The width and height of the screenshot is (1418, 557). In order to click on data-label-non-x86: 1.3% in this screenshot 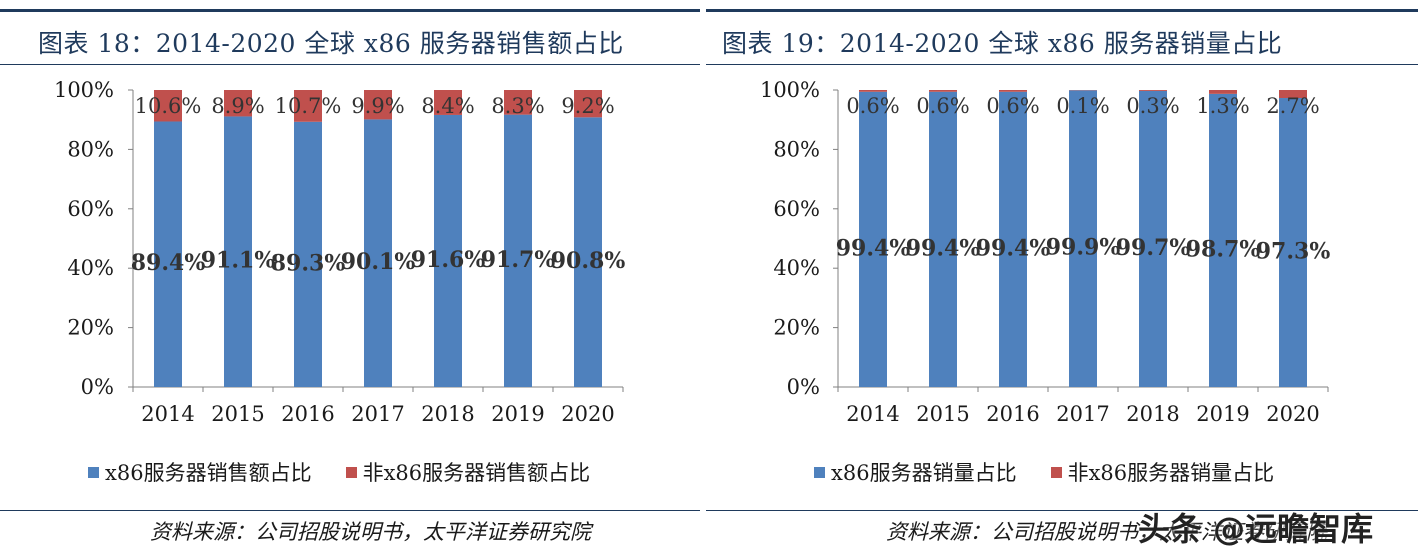, I will do `click(1222, 106)`.